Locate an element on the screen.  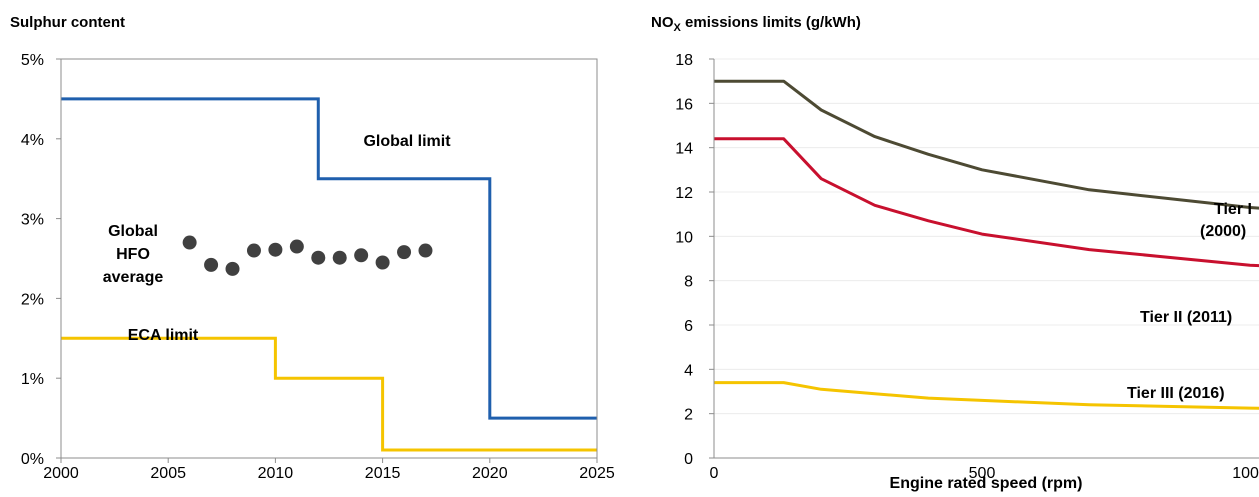
nox-y-tick-label: 0 is located at coordinates (688, 459).